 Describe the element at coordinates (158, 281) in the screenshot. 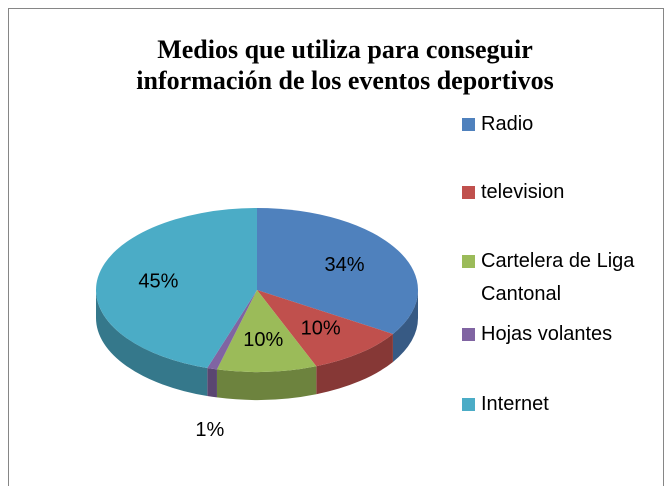

I see `data-label: 45%` at that location.